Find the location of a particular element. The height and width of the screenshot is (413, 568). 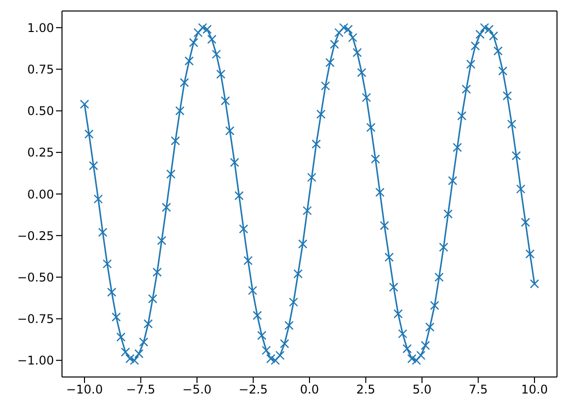

y-tick-label: −0.25 is located at coordinates (35, 235).